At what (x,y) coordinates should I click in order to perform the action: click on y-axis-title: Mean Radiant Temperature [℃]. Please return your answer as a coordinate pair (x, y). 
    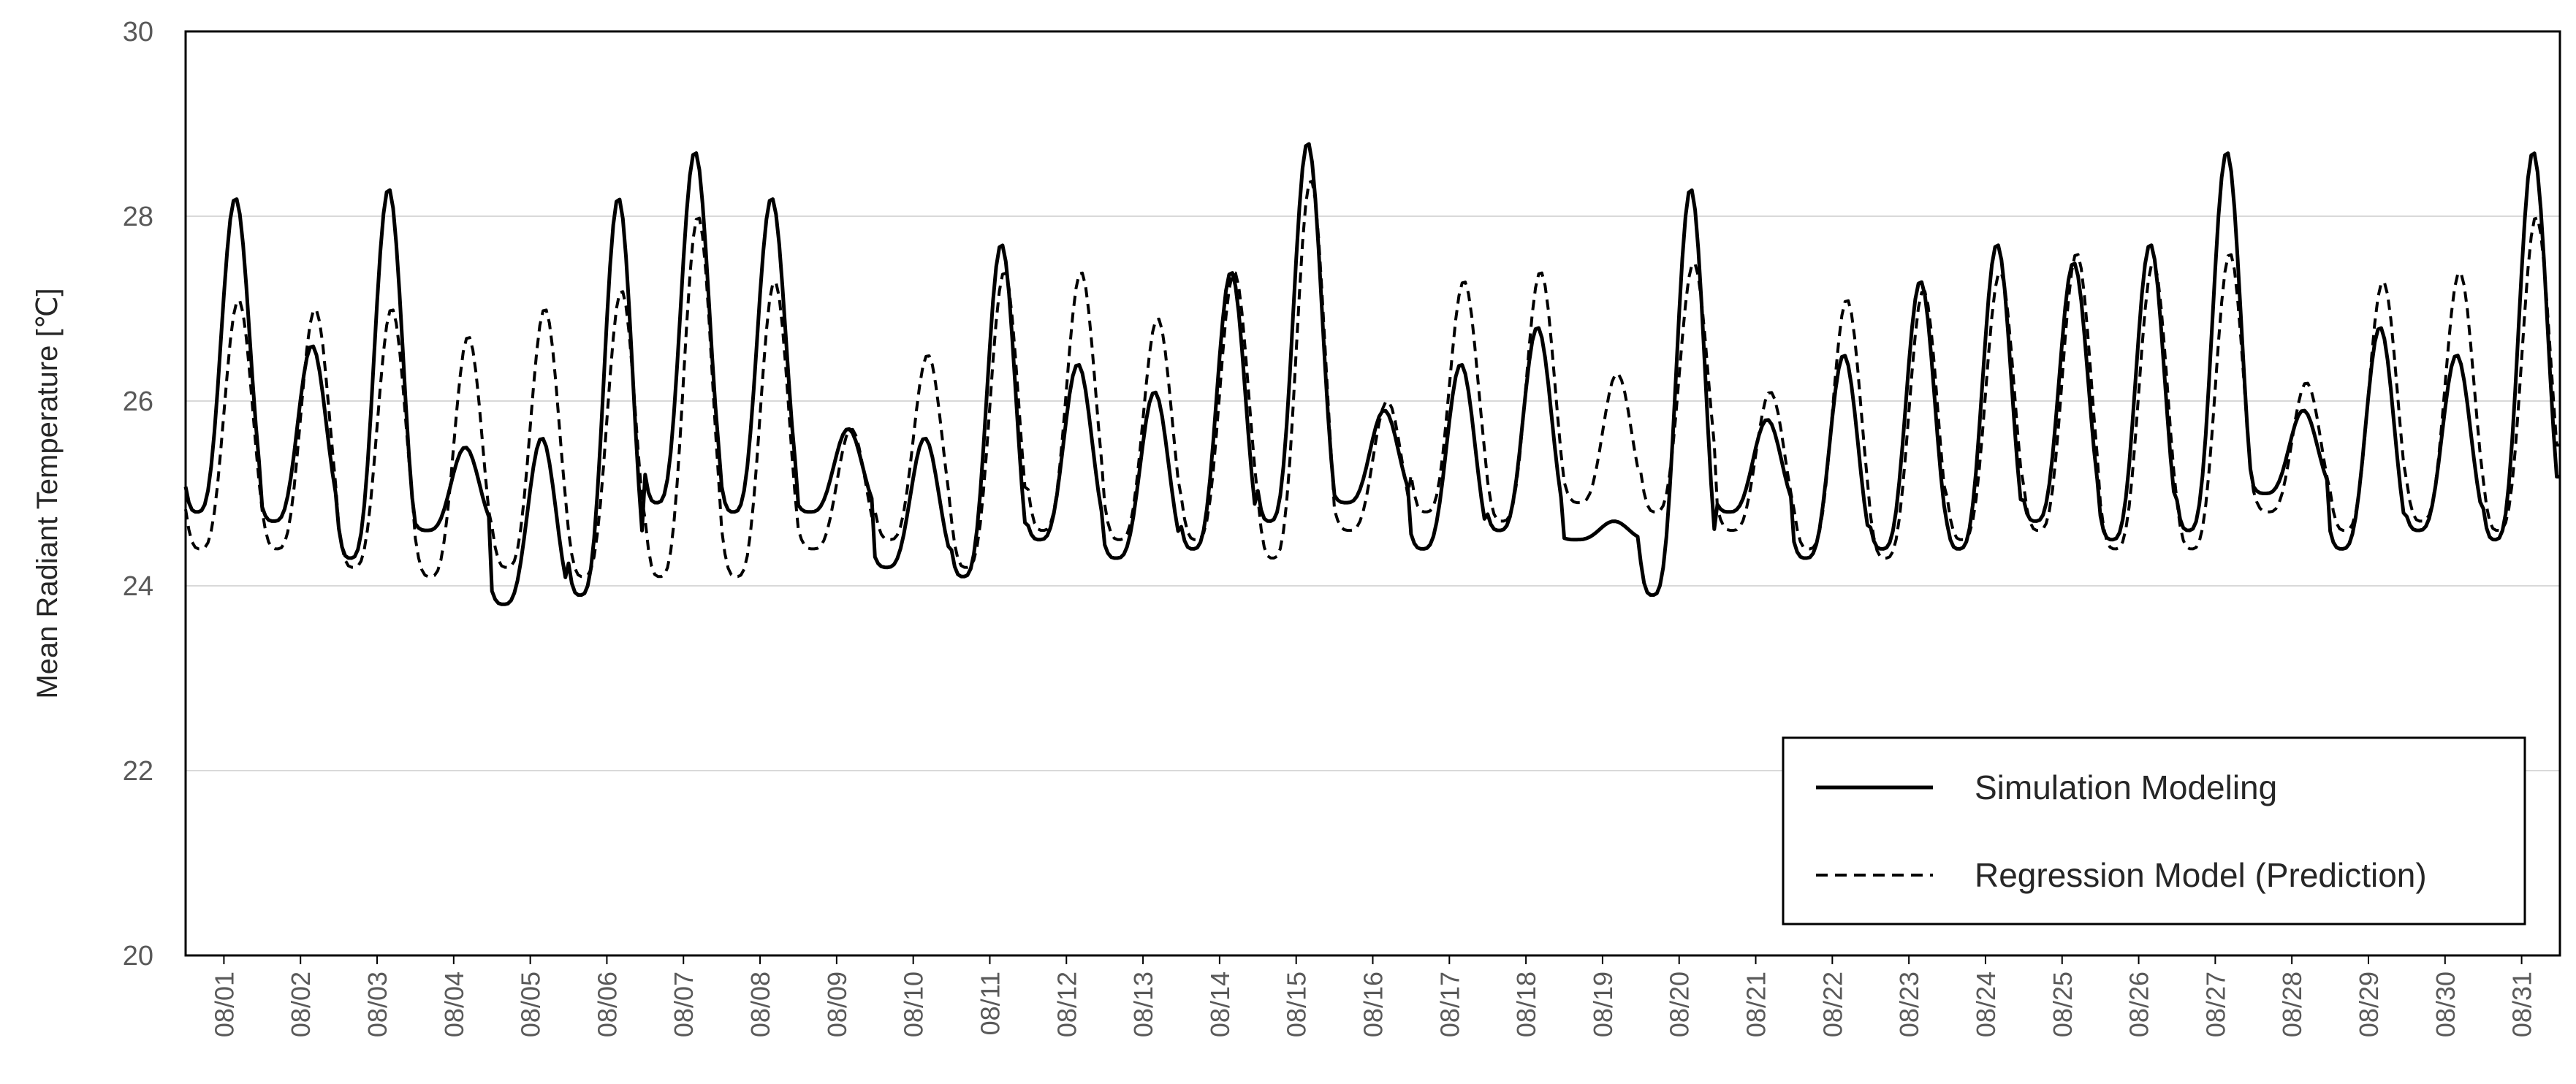
    Looking at the image, I should click on (47, 493).